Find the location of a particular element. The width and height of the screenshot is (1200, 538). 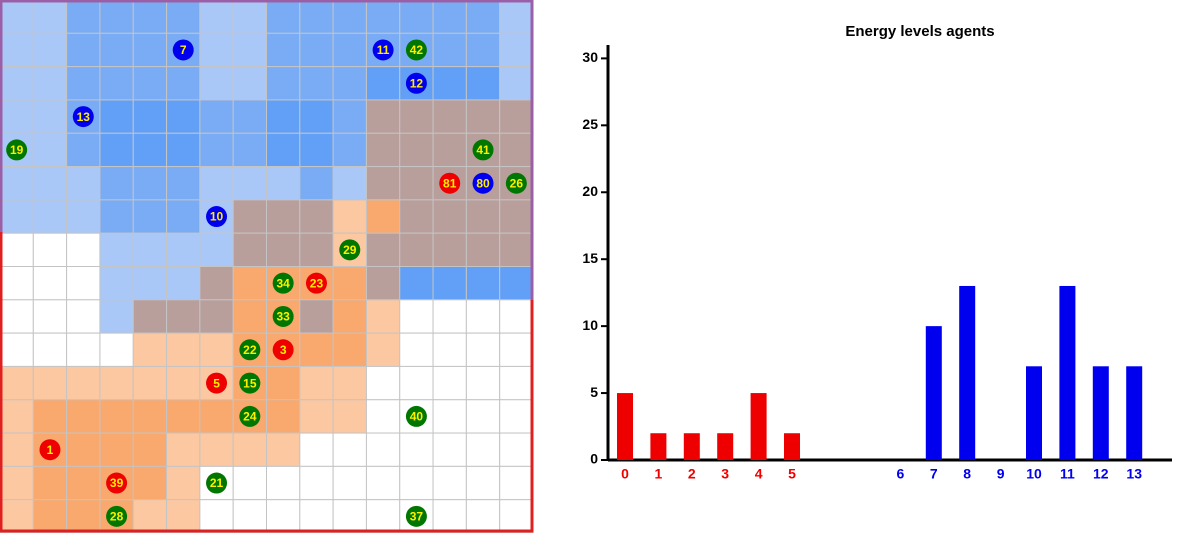

x-tick-label: 6 is located at coordinates (901, 474).